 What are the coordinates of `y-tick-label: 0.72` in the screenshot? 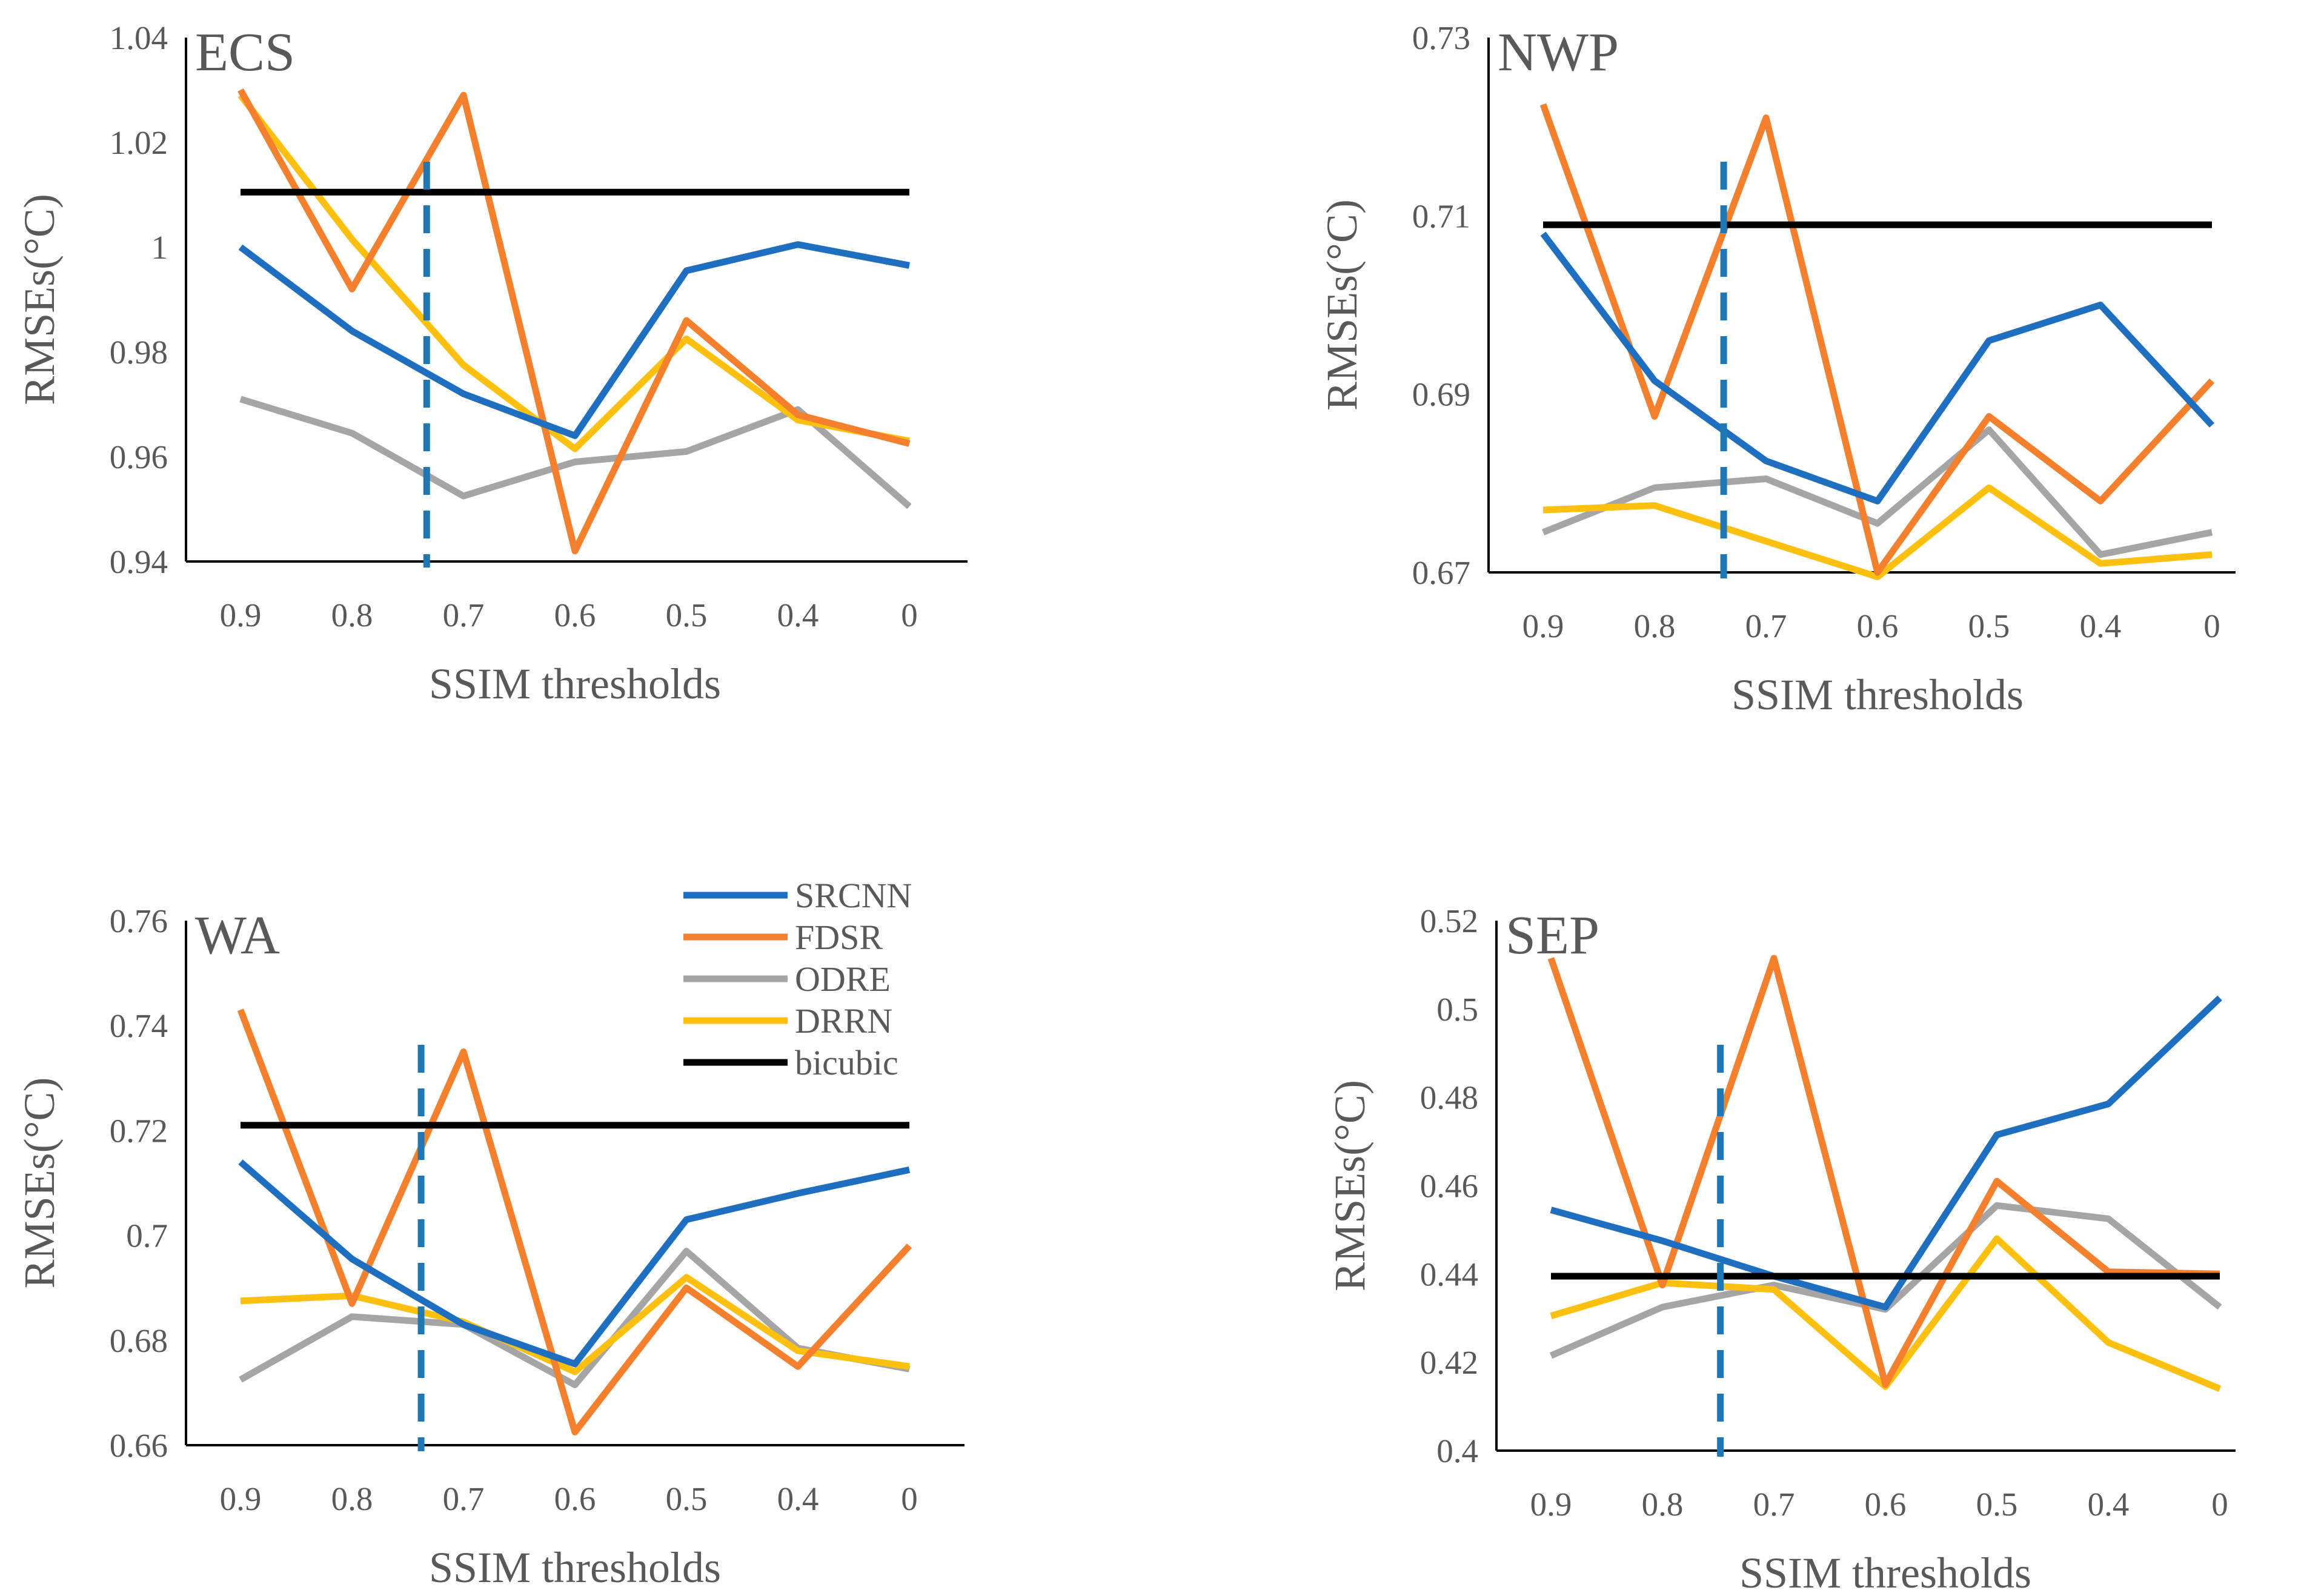 It's located at (139, 1130).